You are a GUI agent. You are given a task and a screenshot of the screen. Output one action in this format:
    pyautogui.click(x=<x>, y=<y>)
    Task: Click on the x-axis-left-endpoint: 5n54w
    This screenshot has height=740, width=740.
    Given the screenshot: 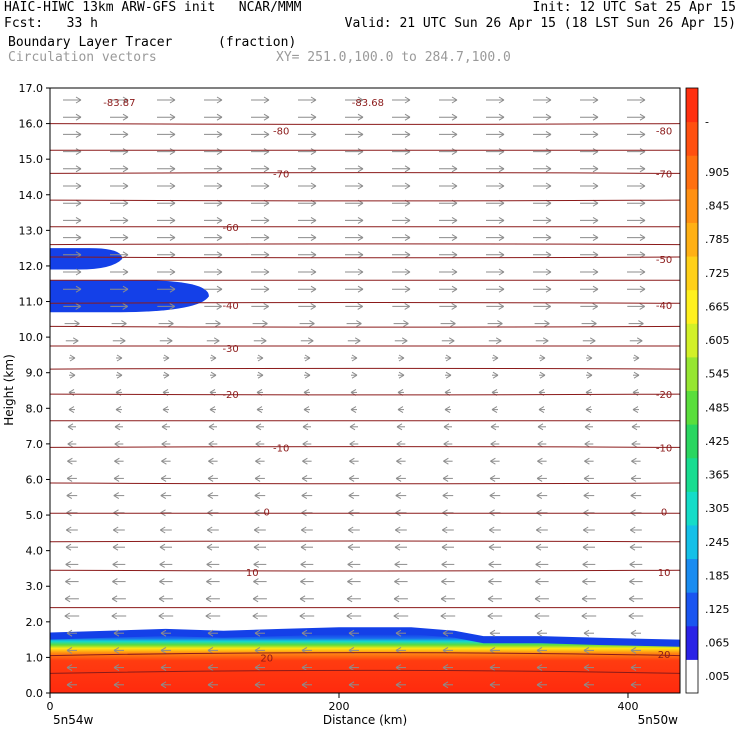 What is the action you would take?
    pyautogui.click(x=73, y=720)
    